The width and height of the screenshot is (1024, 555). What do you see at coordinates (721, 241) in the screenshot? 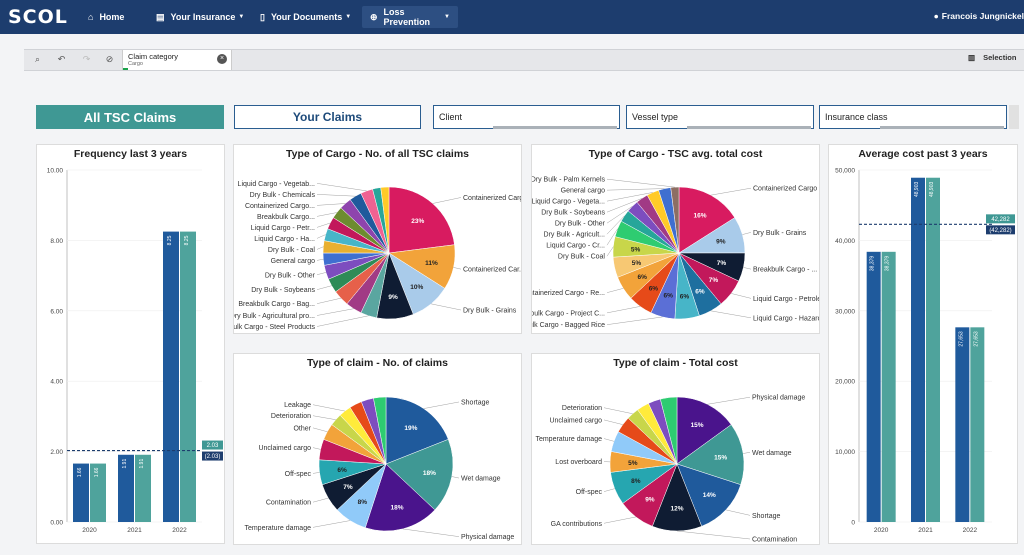
I see `pie-percent-label: 9%` at bounding box center [721, 241].